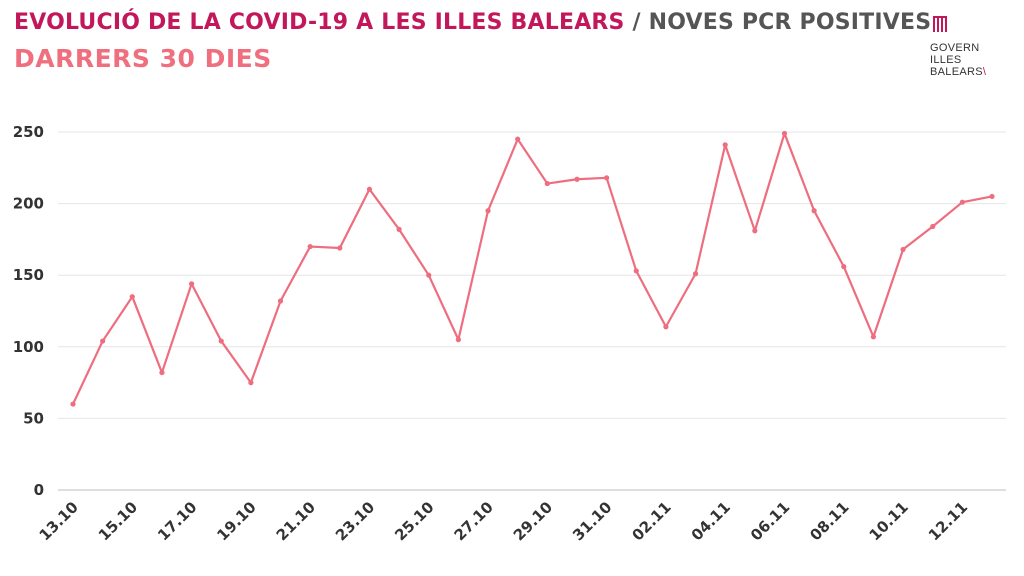 This screenshot has height=576, width=1024. What do you see at coordinates (236, 521) in the screenshot?
I see `x-tick-label: 19.10` at bounding box center [236, 521].